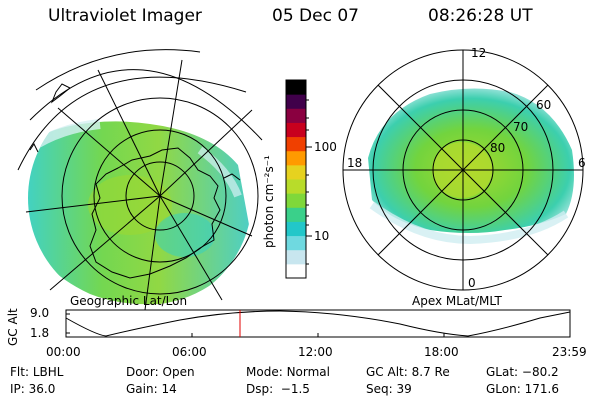 This screenshot has height=400, width=600. I want to click on orbit-ytick-9: 9.0, so click(40, 313).